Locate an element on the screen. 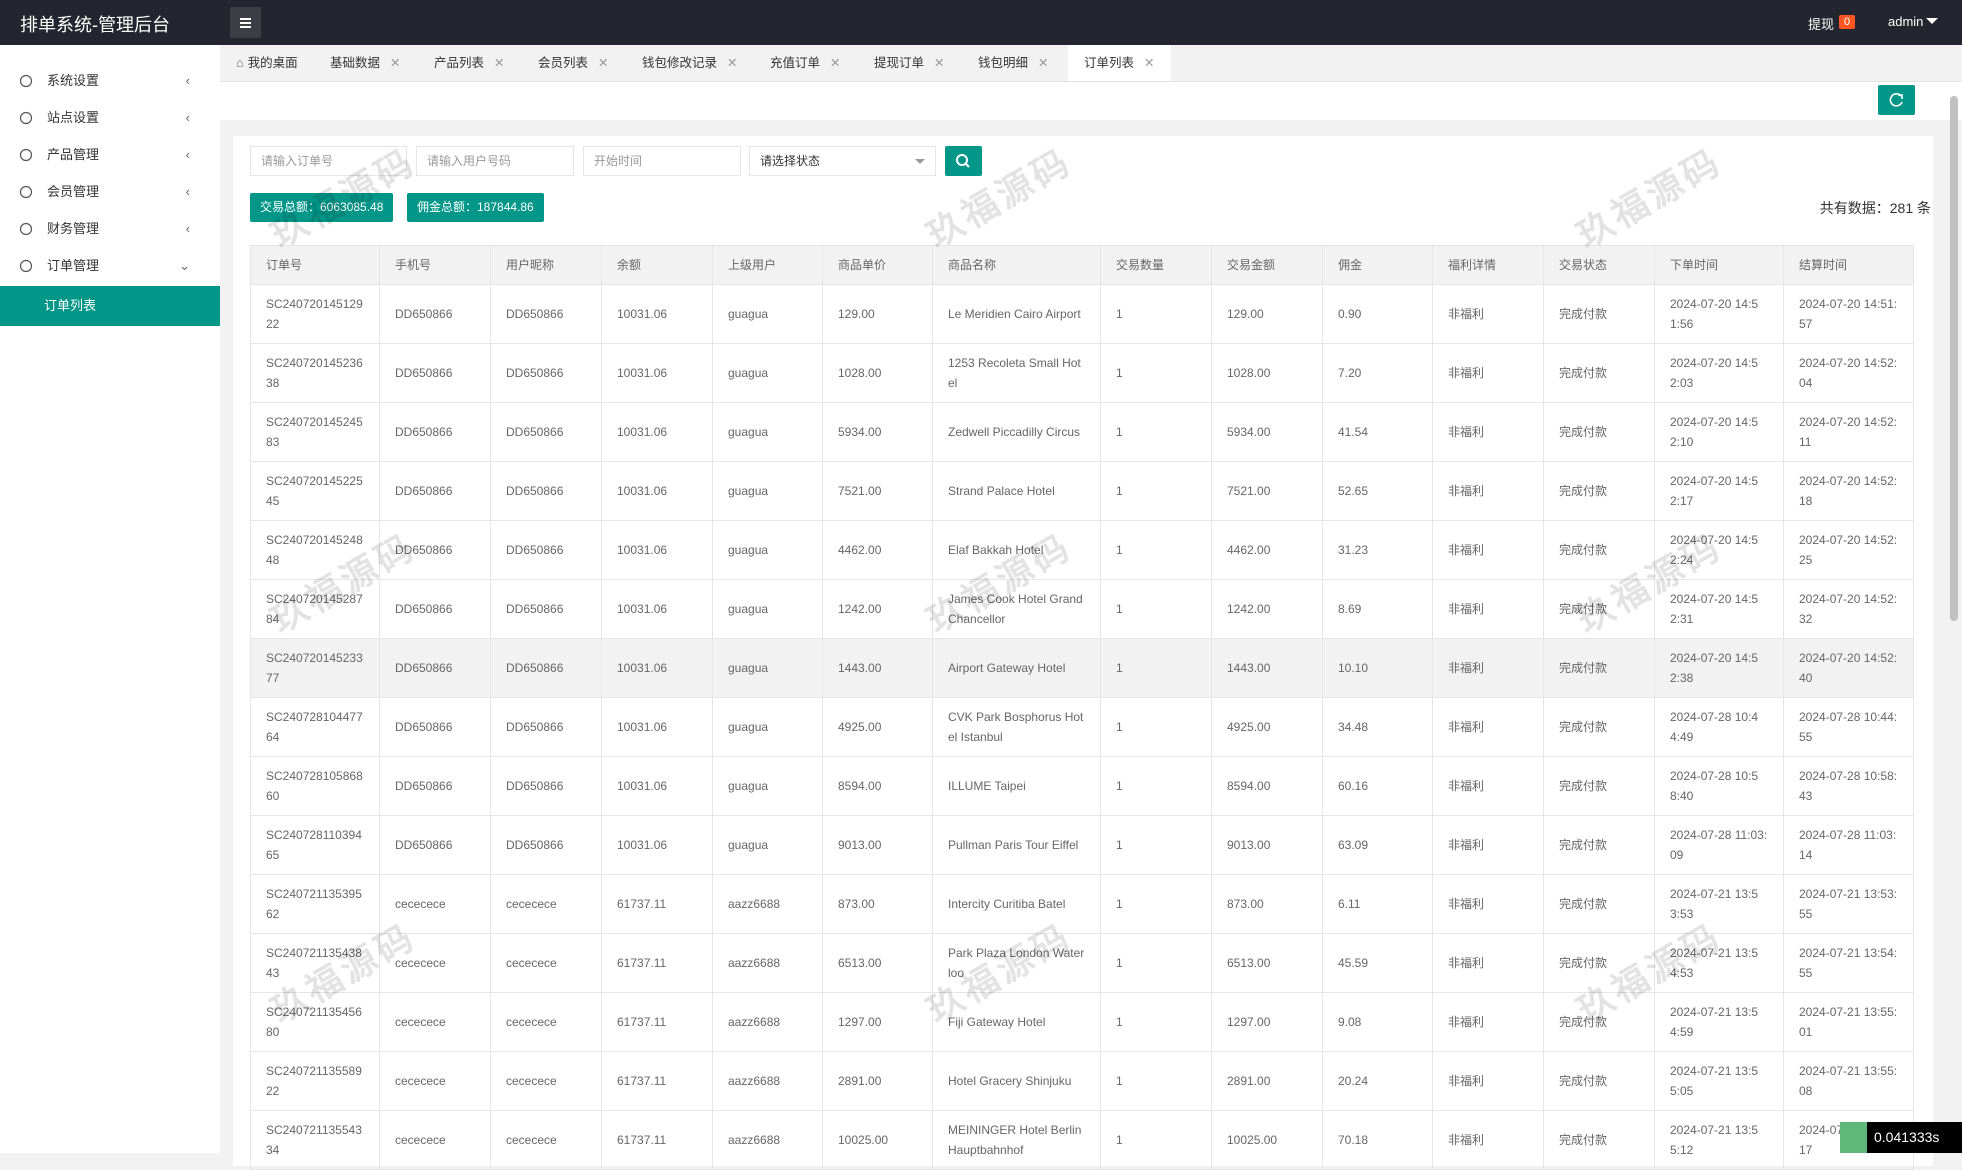 The image size is (1962, 1170). sidebar: 系统设置 ‹ 站点设置 ‹ 产品管理 ‹ 会员管理 ‹ 财务管理 ‹ 订单管理 ⌄ 订单列表 is located at coordinates (110, 599).